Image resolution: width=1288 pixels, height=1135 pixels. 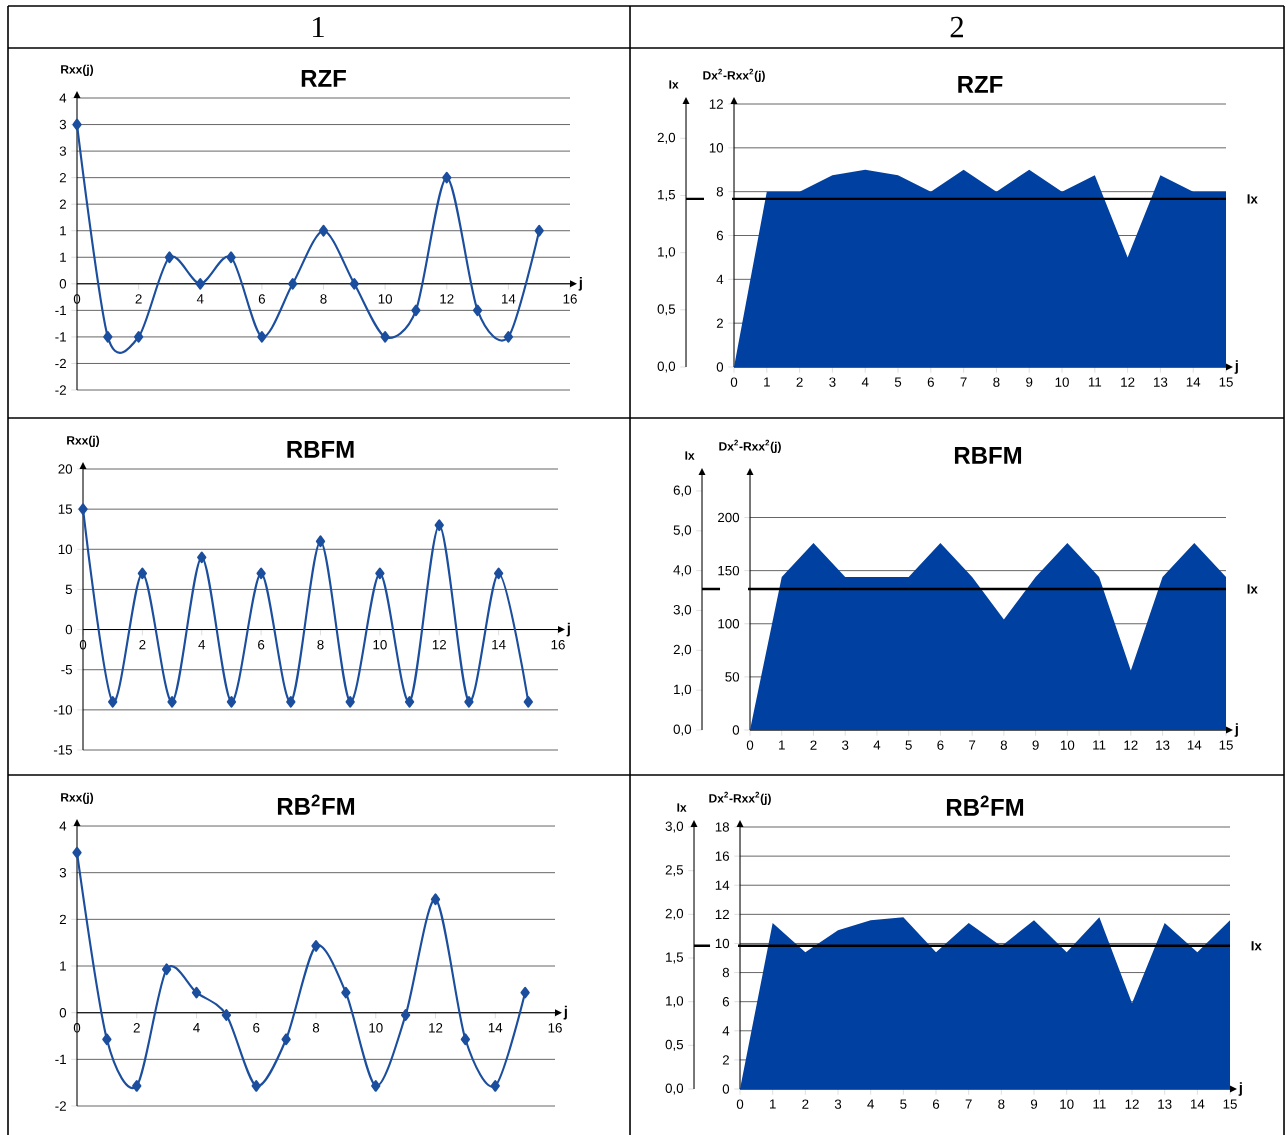 What do you see at coordinates (729, 517) in the screenshot?
I see `y-tick-label: 200` at bounding box center [729, 517].